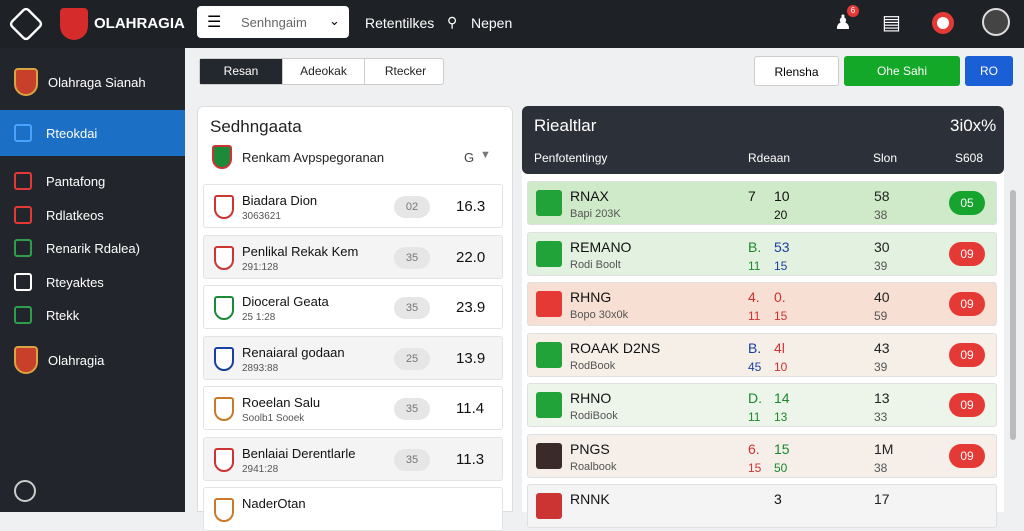 This screenshot has height=531, width=1024. I want to click on nav-item: Rteokdai, so click(72, 133).